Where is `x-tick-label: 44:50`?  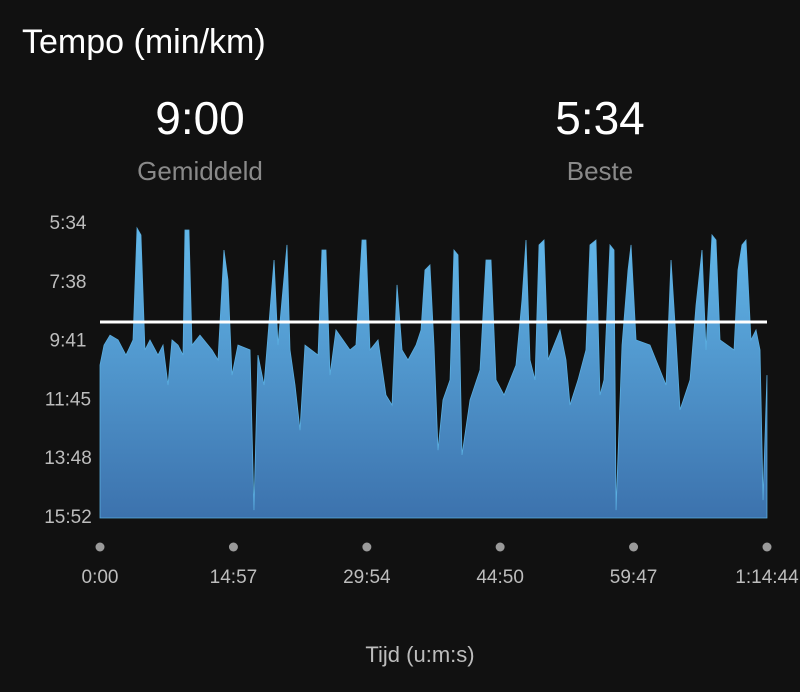 x-tick-label: 44:50 is located at coordinates (500, 577).